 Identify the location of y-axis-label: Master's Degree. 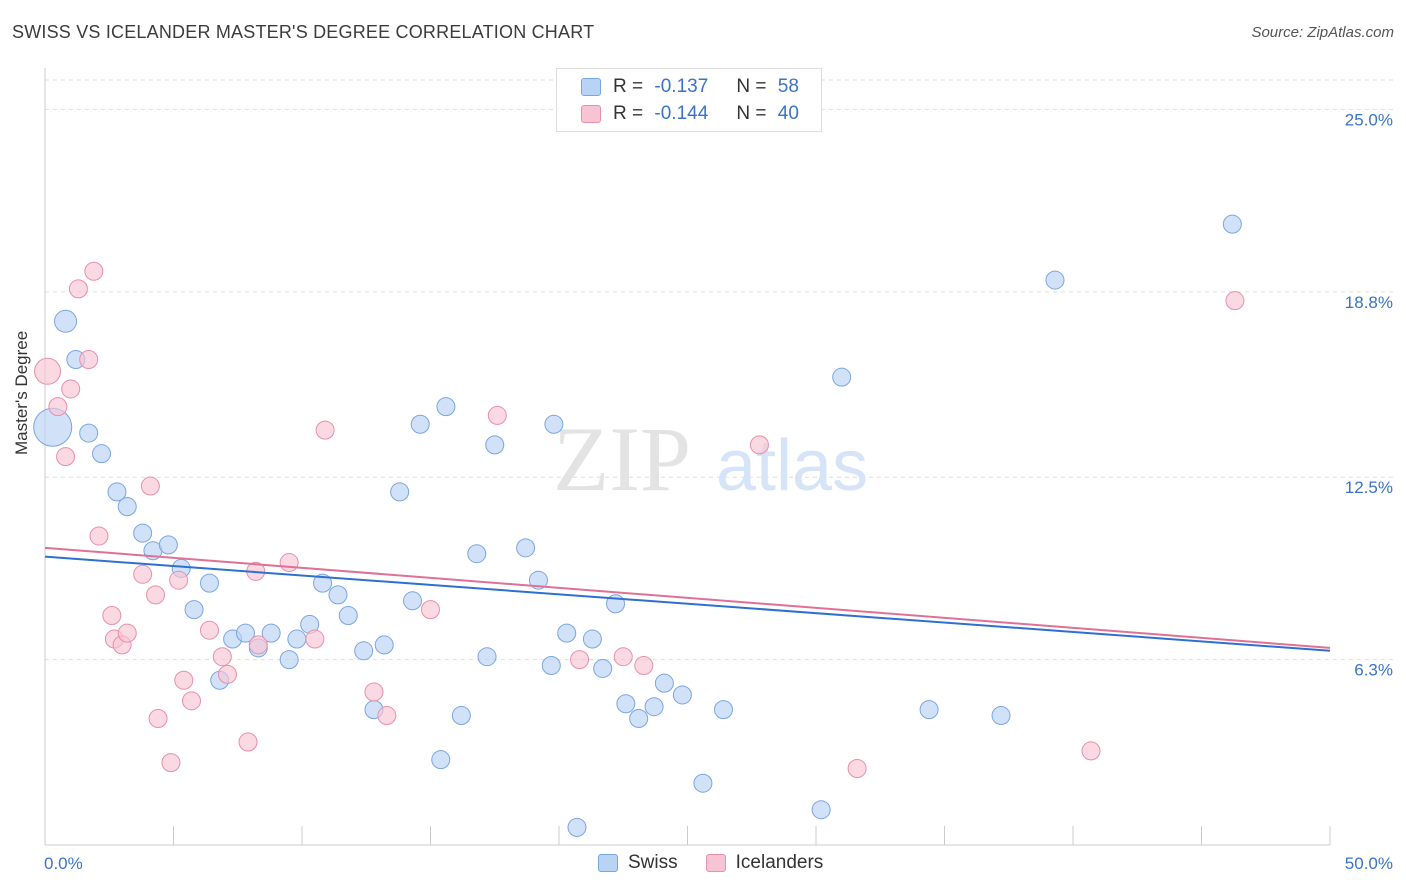
(21, 392).